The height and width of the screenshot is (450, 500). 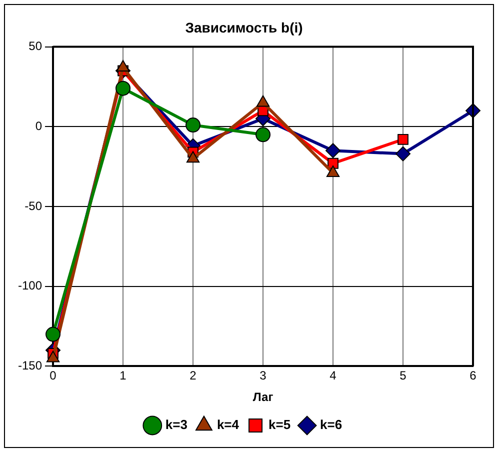 What do you see at coordinates (403, 375) in the screenshot?
I see `x-tick-label: 5` at bounding box center [403, 375].